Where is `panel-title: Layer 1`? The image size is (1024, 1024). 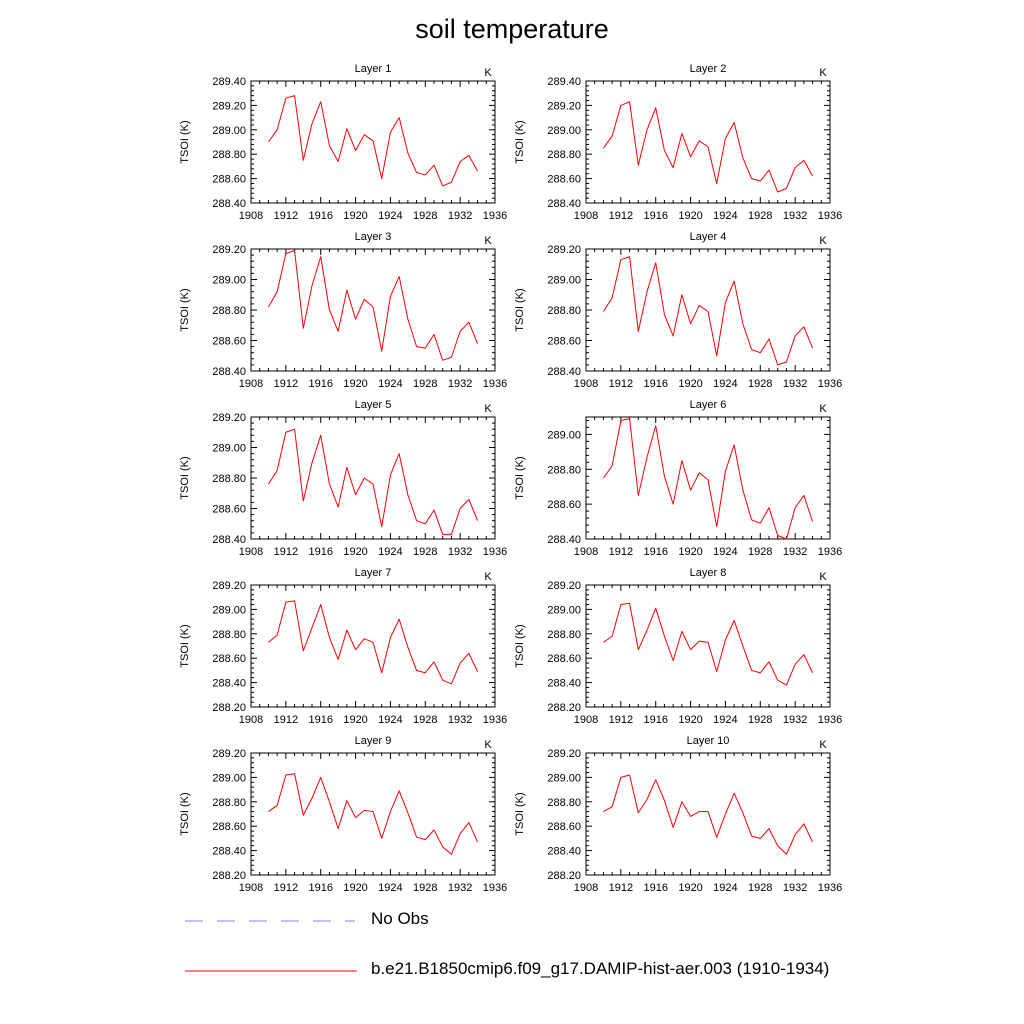 panel-title: Layer 1 is located at coordinates (373, 69).